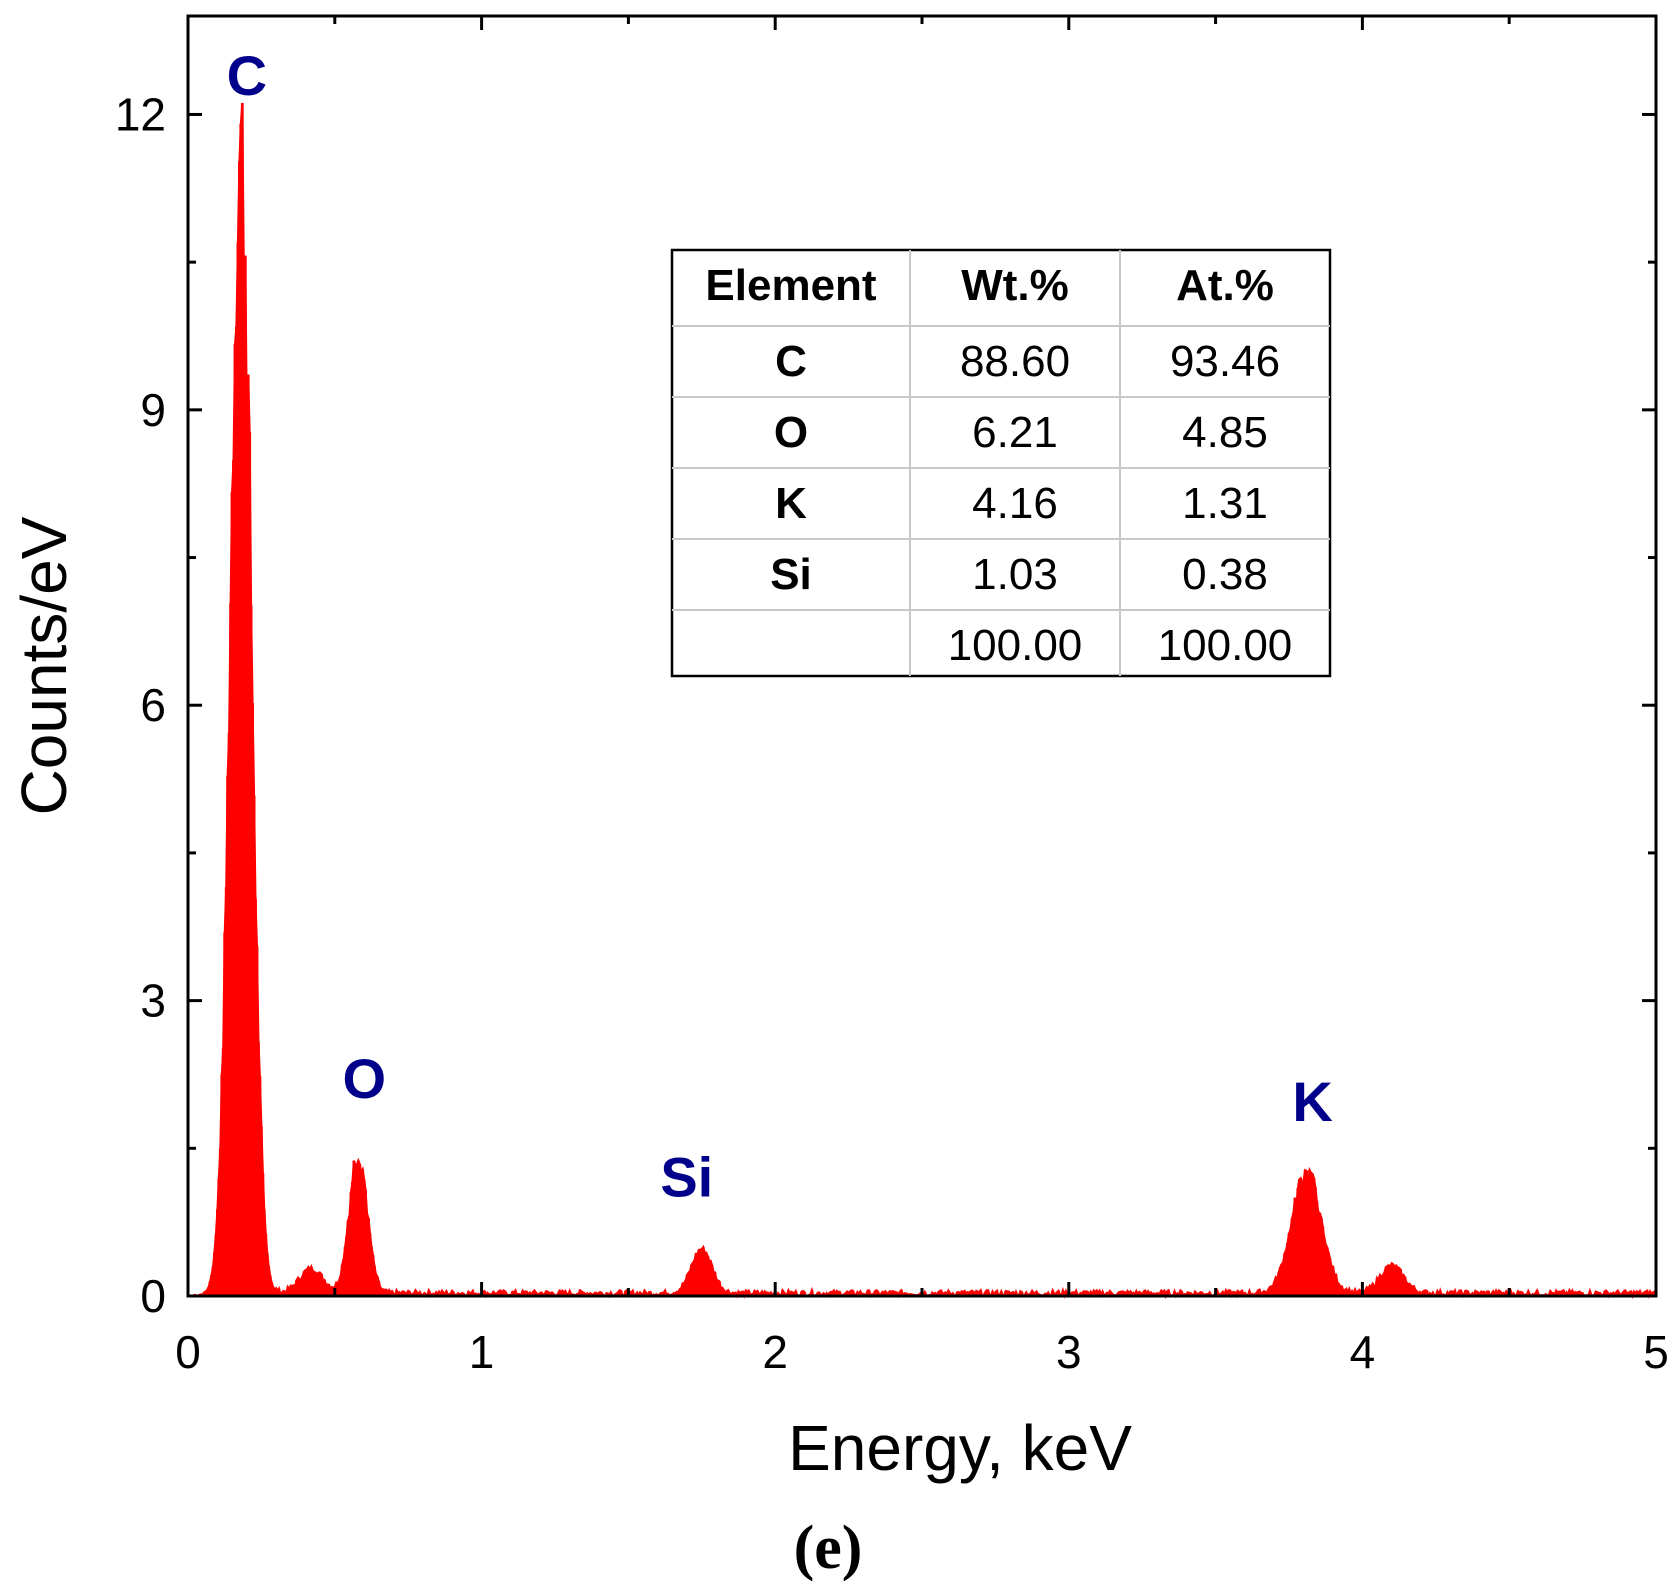  What do you see at coordinates (365, 1078) in the screenshot?
I see `peak-label-o: O` at bounding box center [365, 1078].